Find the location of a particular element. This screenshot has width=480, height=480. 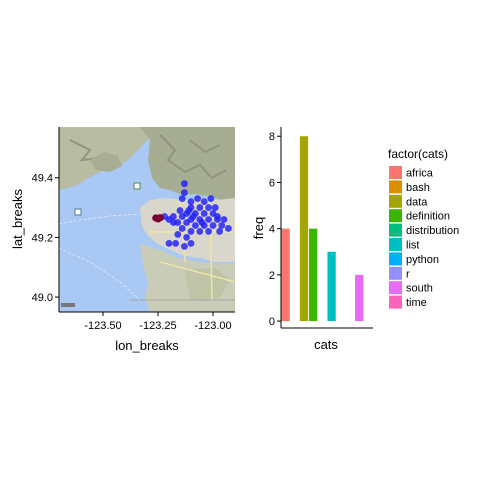

legend-label-python: python is located at coordinates (422, 260).